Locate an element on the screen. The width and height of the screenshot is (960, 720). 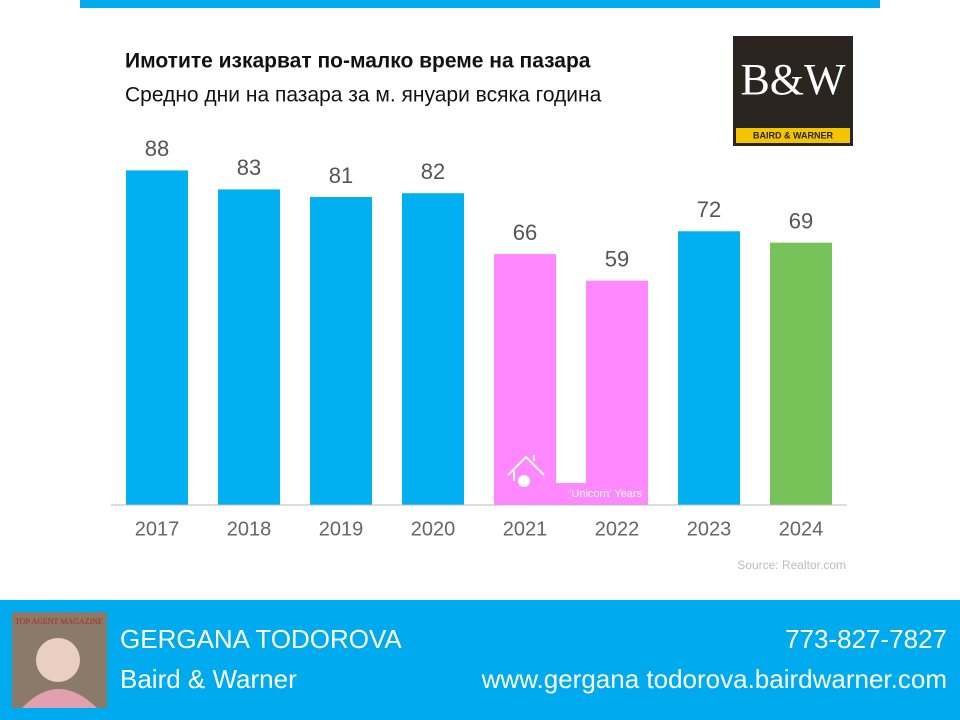
value-label: 59 is located at coordinates (617, 258).